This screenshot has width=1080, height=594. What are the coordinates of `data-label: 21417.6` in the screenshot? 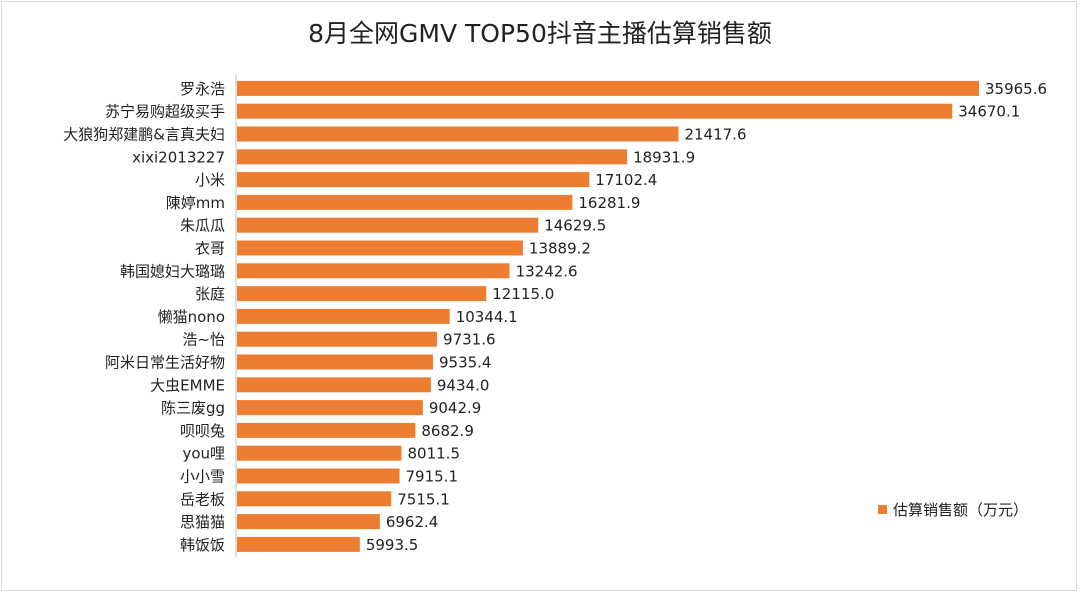 It's located at (715, 135).